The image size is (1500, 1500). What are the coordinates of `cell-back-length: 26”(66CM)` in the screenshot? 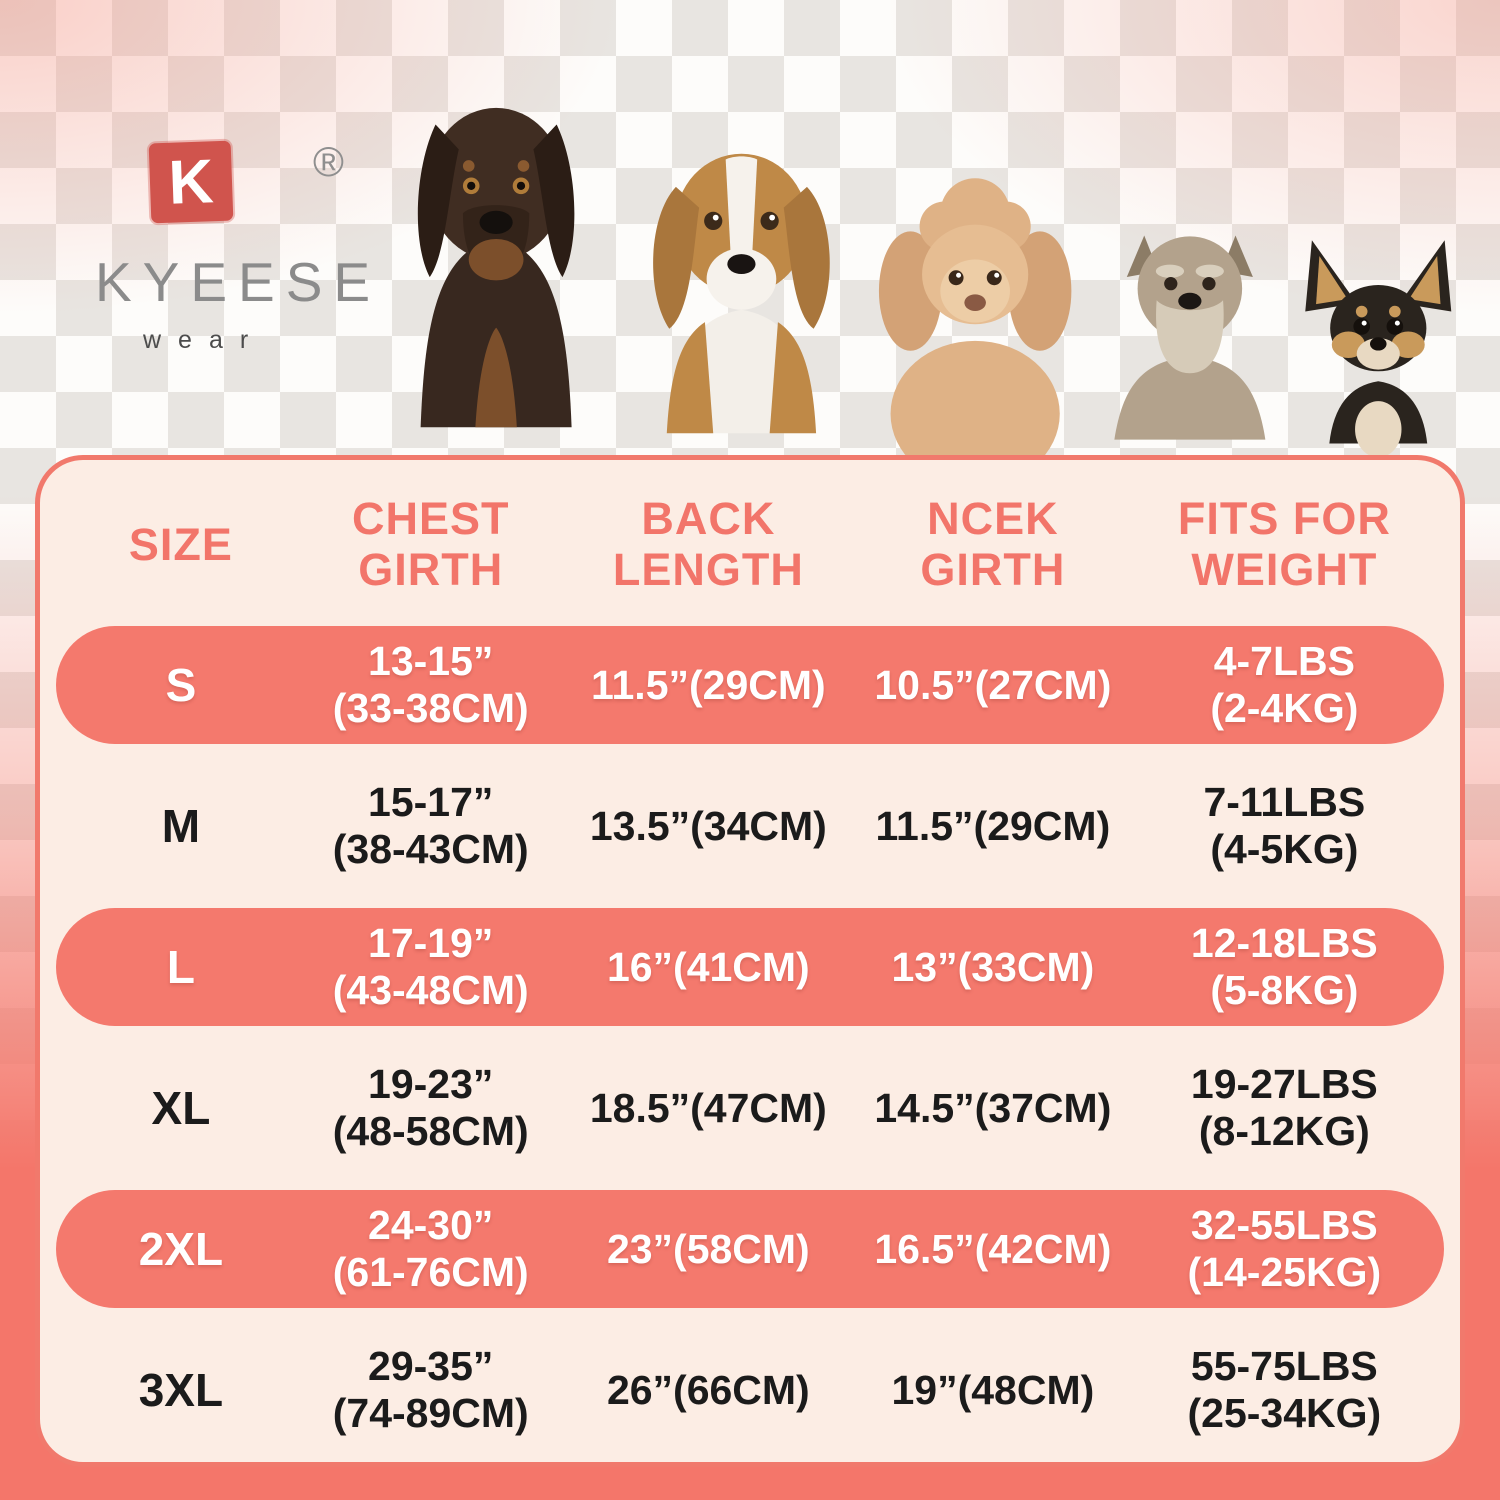 It's located at (708, 1389).